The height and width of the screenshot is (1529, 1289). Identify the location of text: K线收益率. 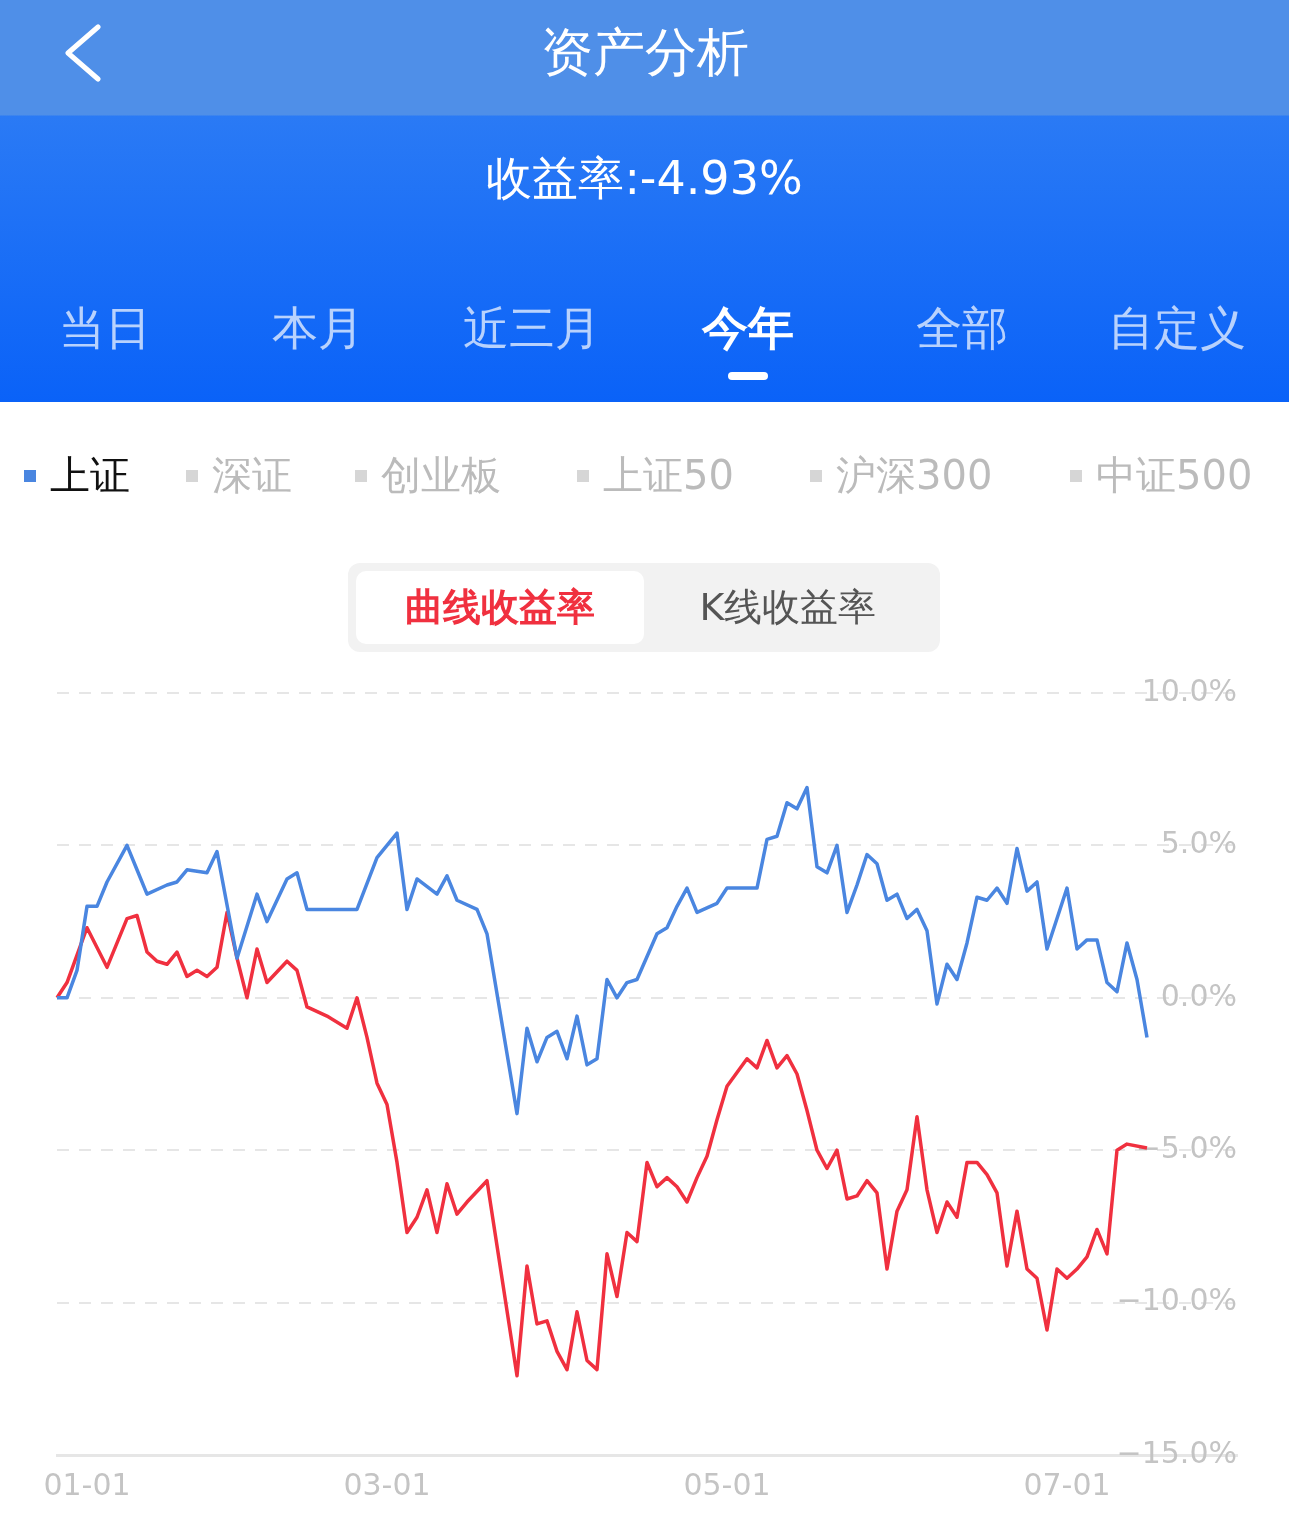
(788, 607).